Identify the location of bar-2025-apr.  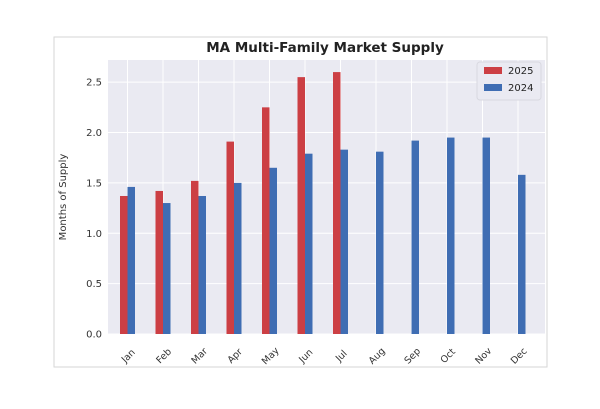
(230, 237).